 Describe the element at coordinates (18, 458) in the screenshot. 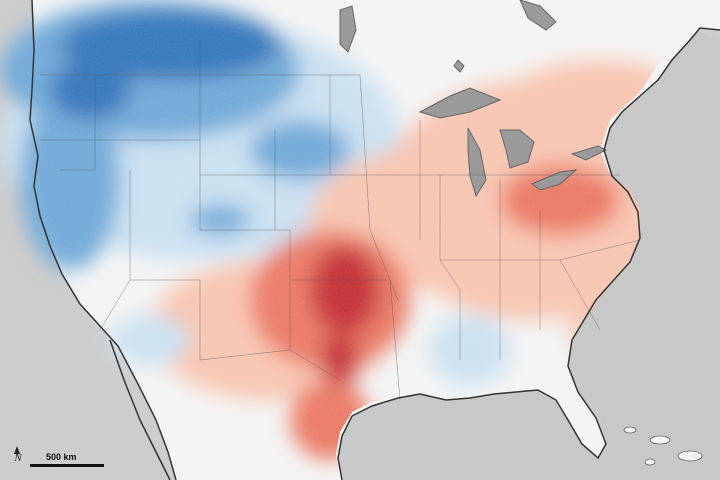

I see `north-label: N` at that location.